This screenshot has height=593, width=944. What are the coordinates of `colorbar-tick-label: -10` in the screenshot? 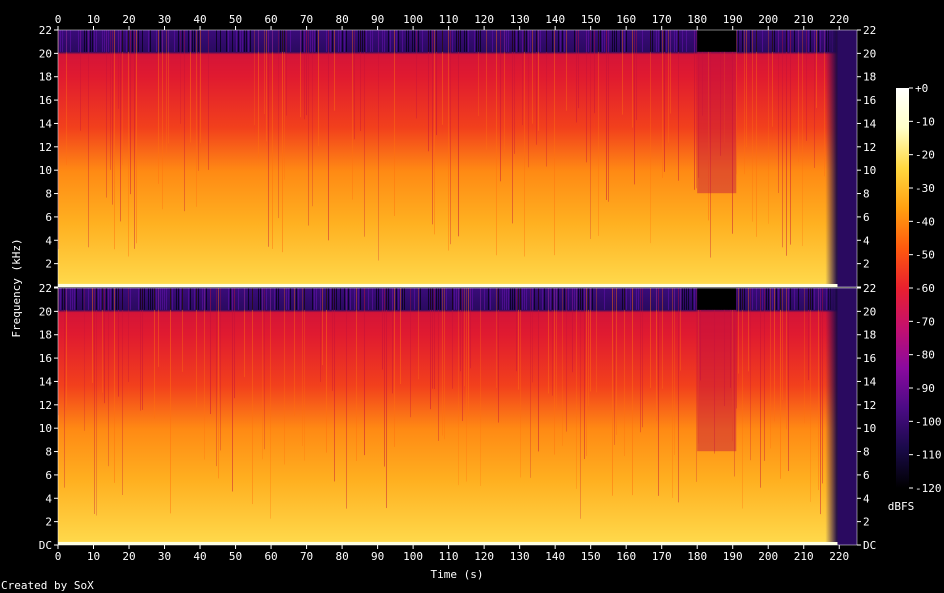 It's located at (925, 121).